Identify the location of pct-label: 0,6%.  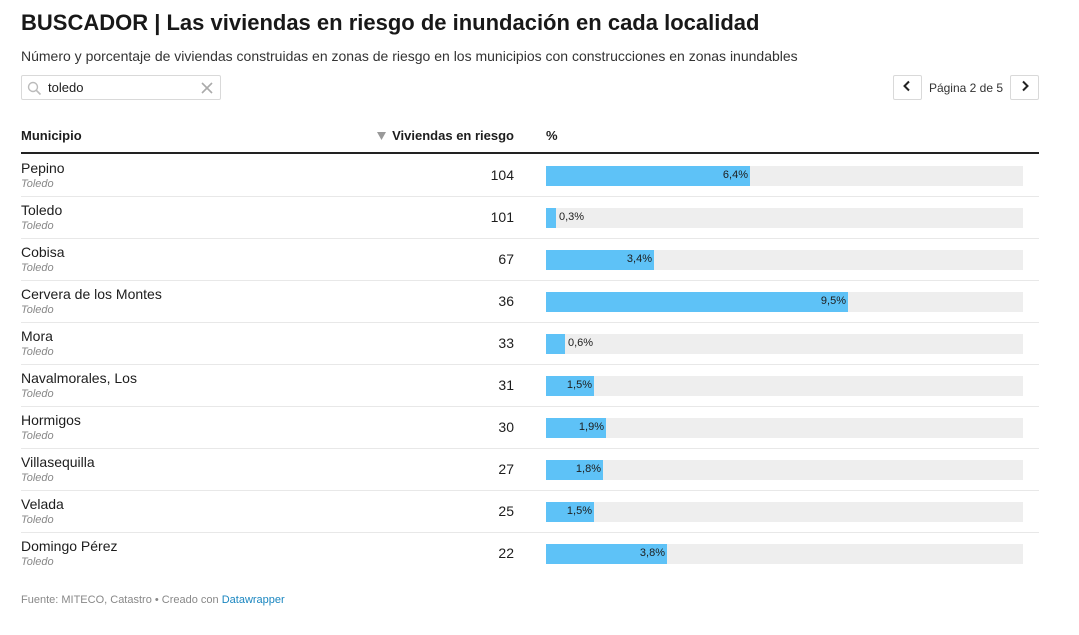
(581, 343).